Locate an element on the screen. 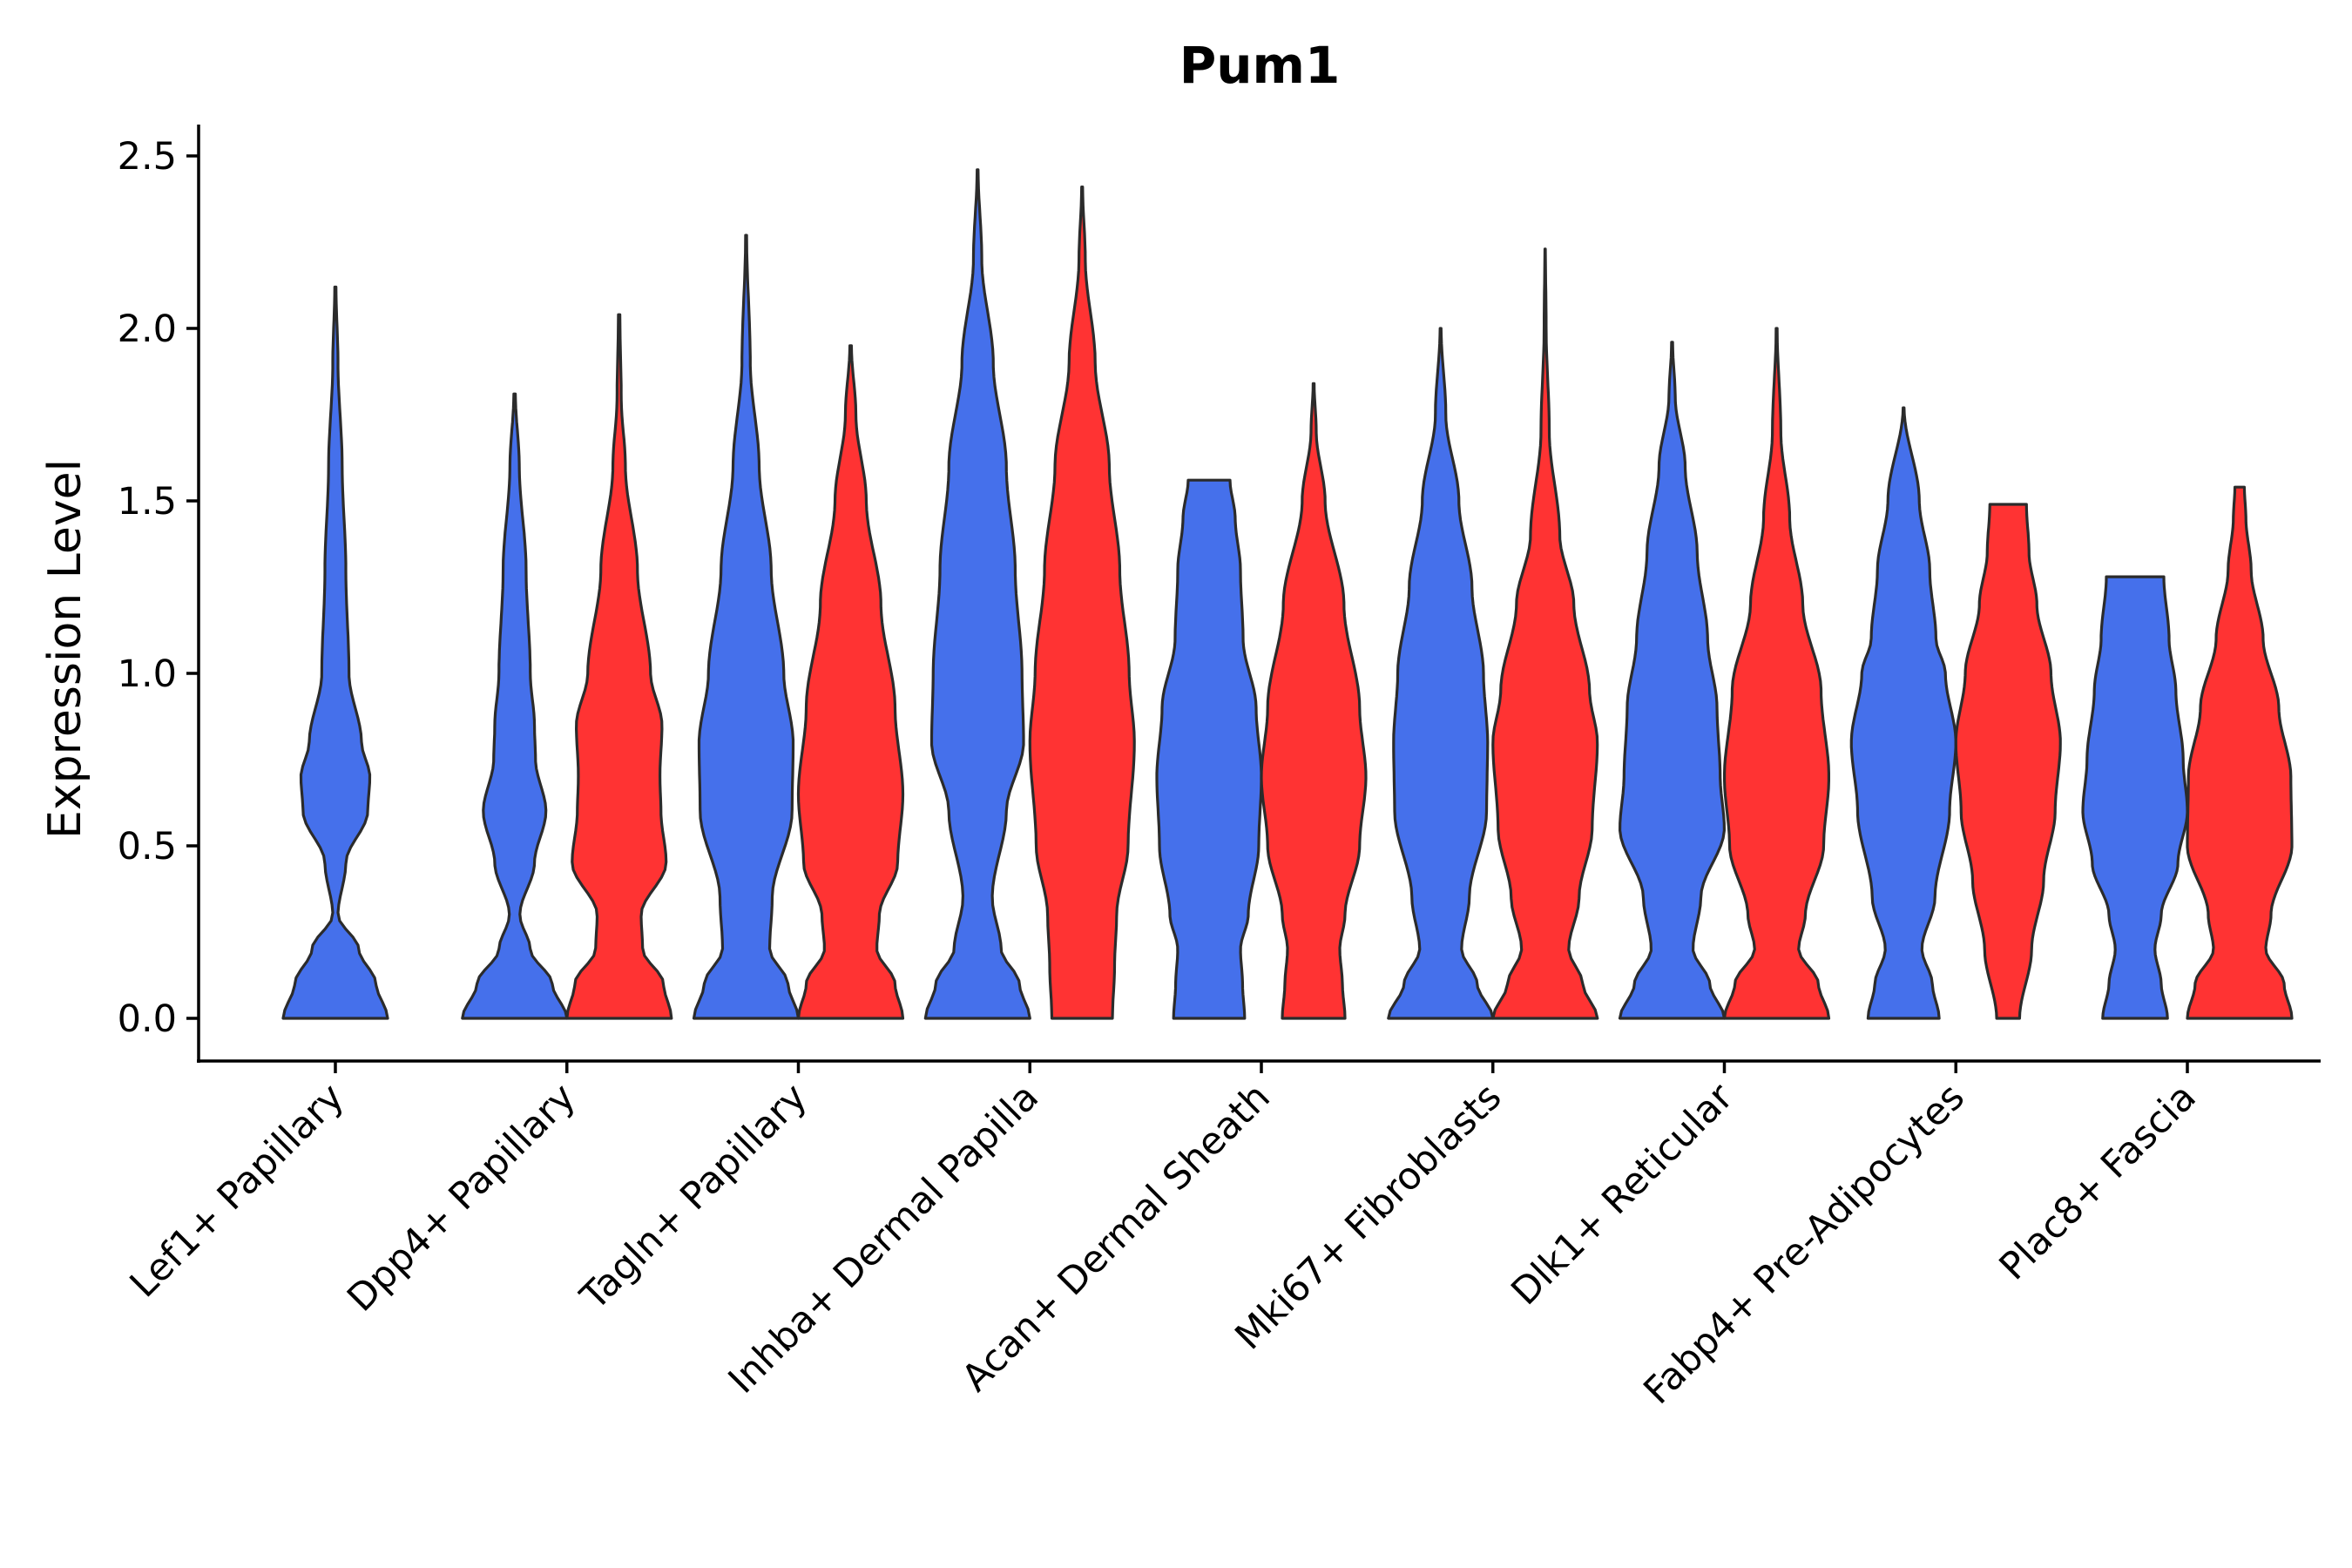 This screenshot has height=1568, width=2352. y-tick-label: 1.5 is located at coordinates (147, 502).